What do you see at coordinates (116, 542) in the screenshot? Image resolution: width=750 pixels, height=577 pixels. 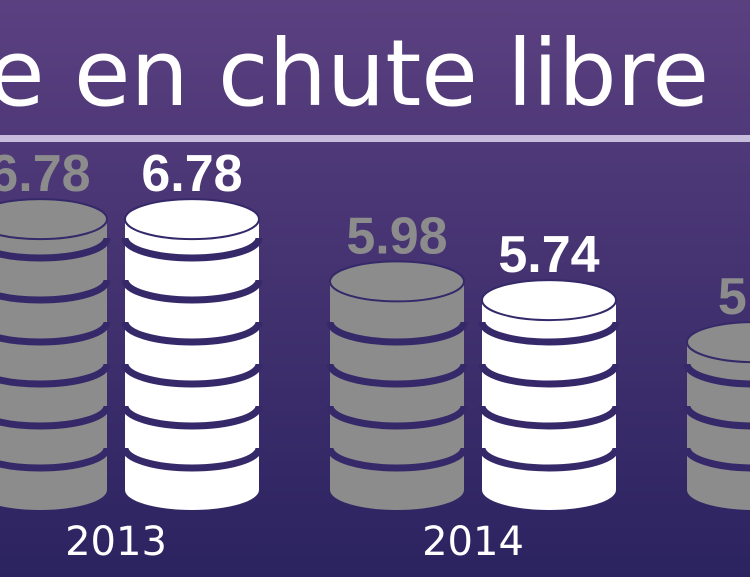 I see `x-tick-label: 2013` at bounding box center [116, 542].